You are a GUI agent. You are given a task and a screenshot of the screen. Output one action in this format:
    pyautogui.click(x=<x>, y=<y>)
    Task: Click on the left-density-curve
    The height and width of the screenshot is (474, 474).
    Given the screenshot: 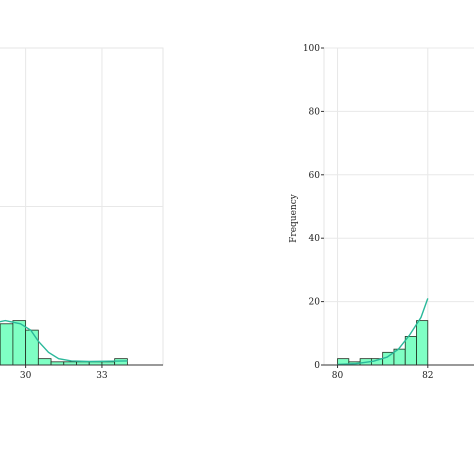 What is the action you would take?
    pyautogui.click(x=64, y=341)
    